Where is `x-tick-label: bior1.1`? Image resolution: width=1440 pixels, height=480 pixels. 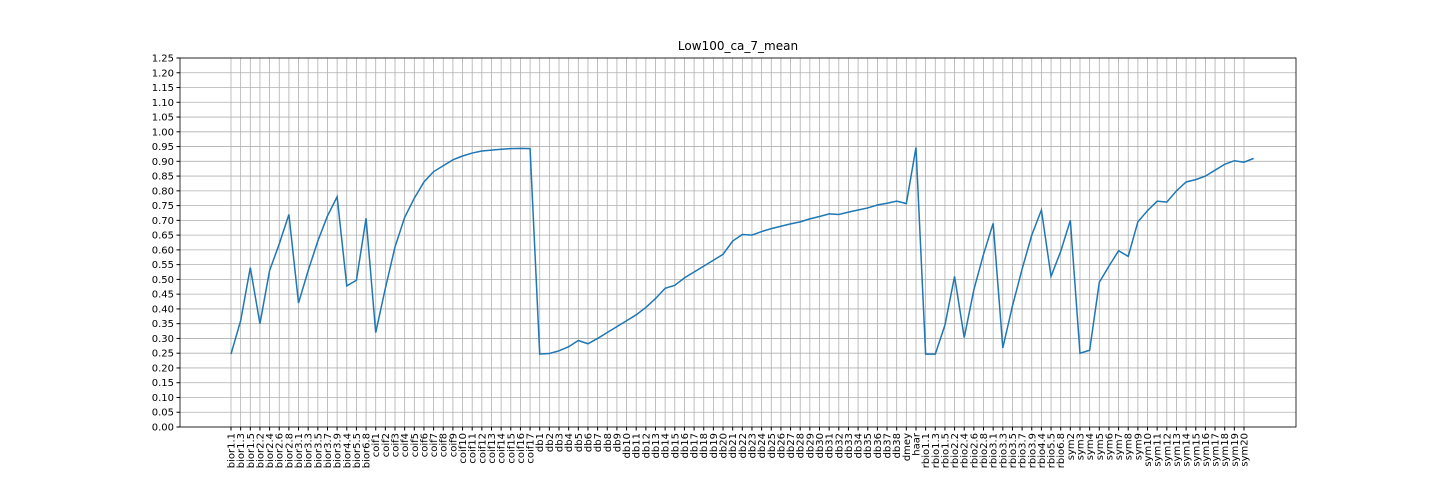 x-tick-label: bior1.1 is located at coordinates (232, 450).